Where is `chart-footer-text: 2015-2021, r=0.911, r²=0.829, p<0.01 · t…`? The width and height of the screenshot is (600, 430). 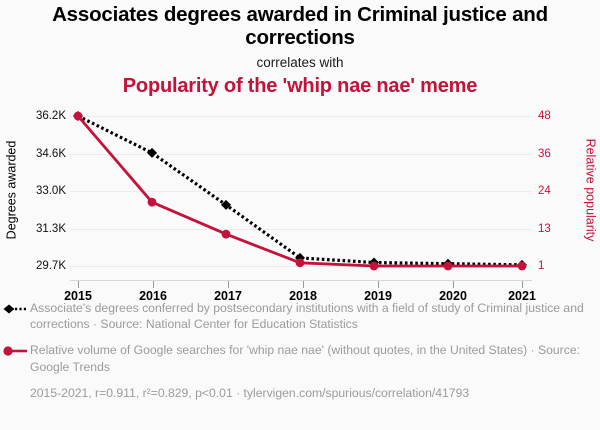
chart-footer-text: 2015-2021, r=0.911, r²=0.829, p<0.01 · t… is located at coordinates (250, 392).